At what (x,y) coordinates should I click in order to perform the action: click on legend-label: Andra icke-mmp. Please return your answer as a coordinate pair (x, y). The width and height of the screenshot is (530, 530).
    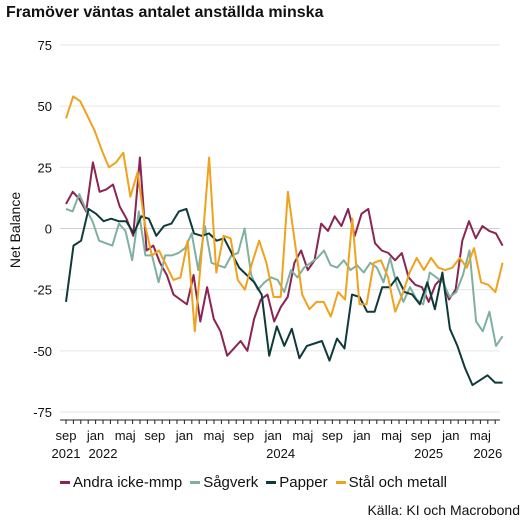
    Looking at the image, I should click on (128, 482).